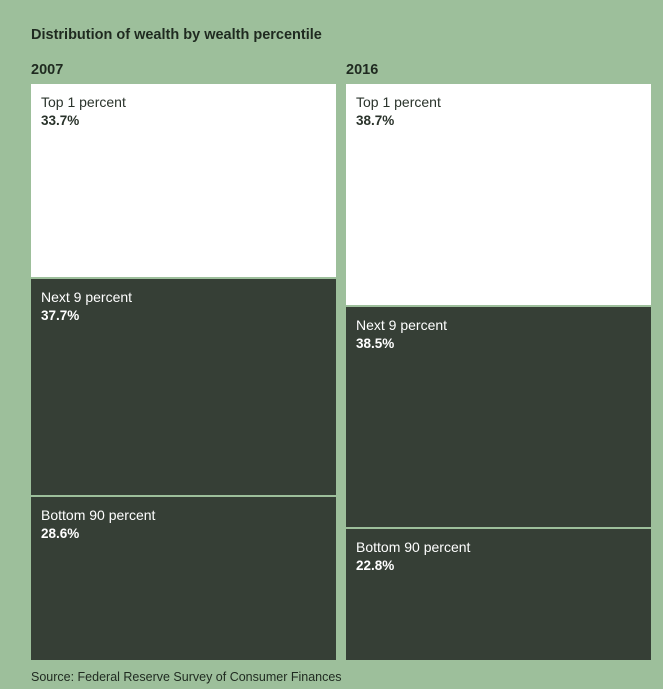 The width and height of the screenshot is (663, 689). What do you see at coordinates (375, 120) in the screenshot?
I see `segment-value: 38.7%` at bounding box center [375, 120].